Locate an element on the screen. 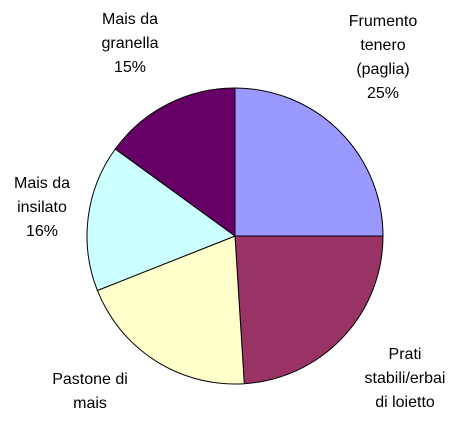 The width and height of the screenshot is (449, 423). slice-label: Mais da insilato is located at coordinates (42, 195).